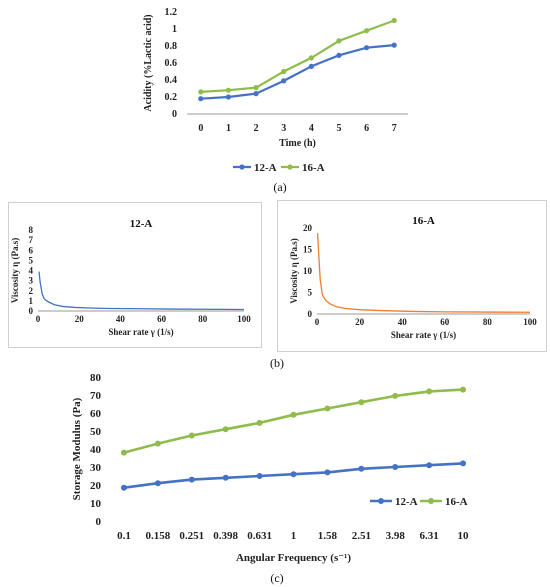 The width and height of the screenshot is (550, 587). What do you see at coordinates (171, 80) in the screenshot?
I see `y-tick-label: 0.4` at bounding box center [171, 80].